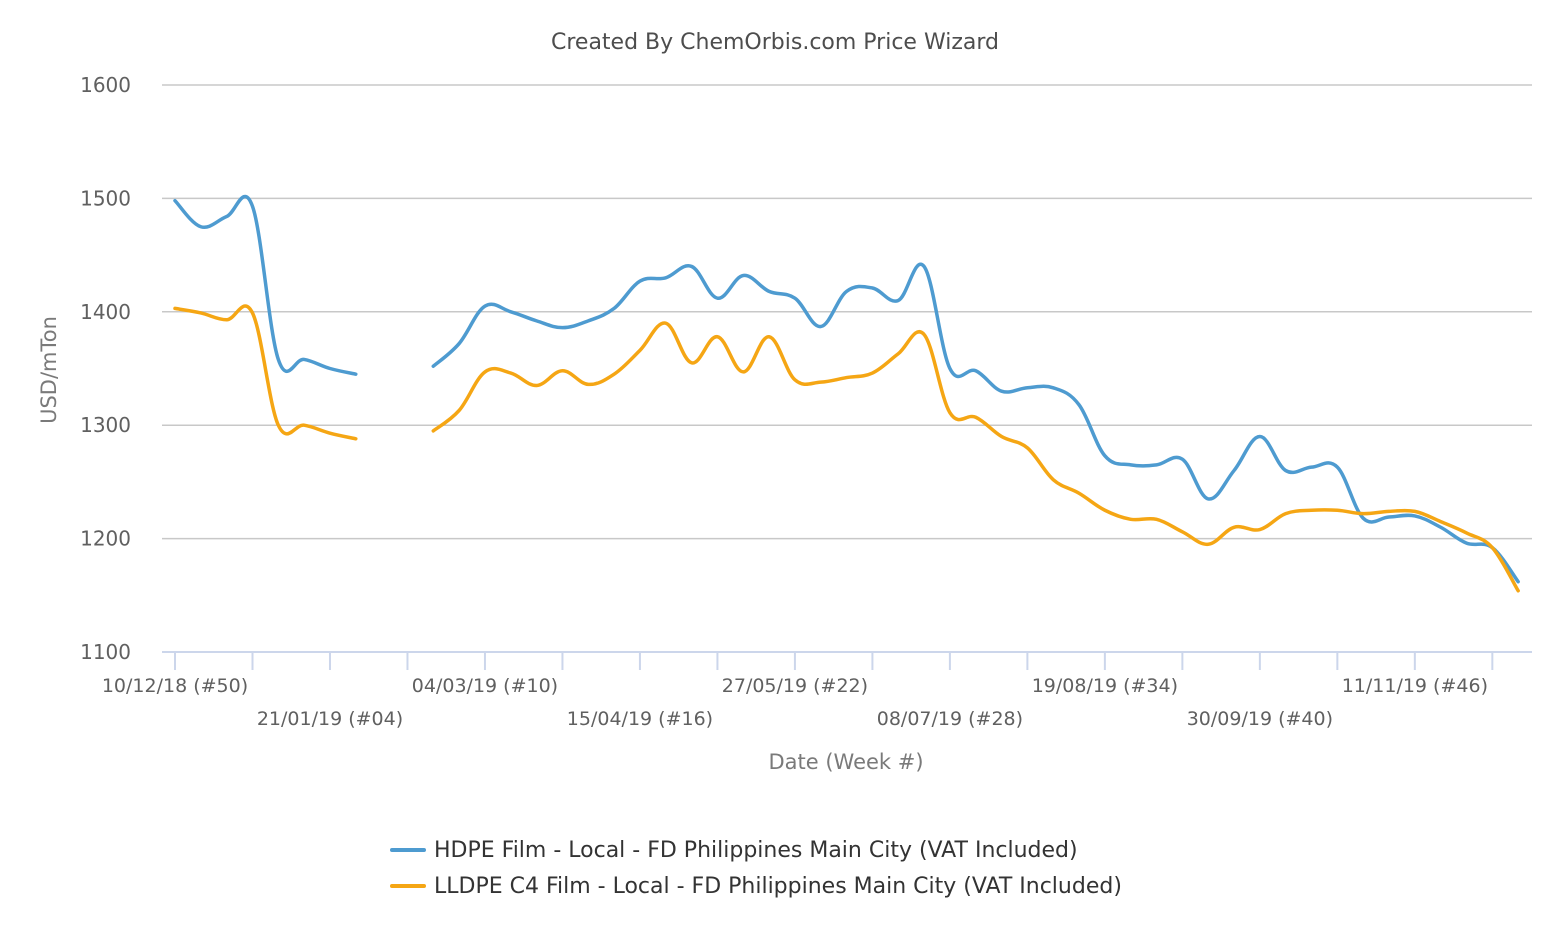 The height and width of the screenshot is (934, 1552). I want to click on x-tick-label: 27/05/19 (#22), so click(795, 686).